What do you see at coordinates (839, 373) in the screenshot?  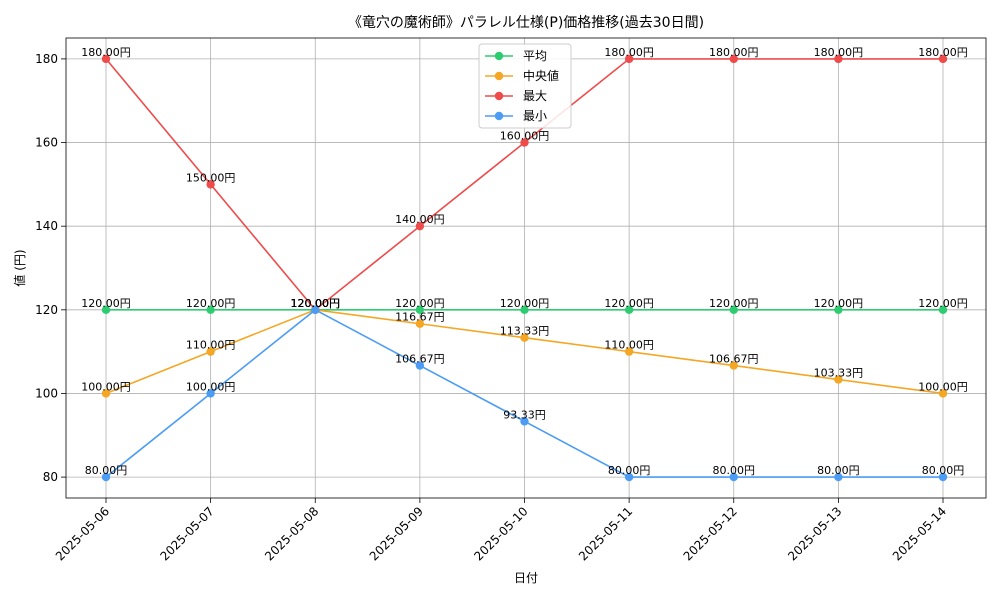 I see `data-label: 103.33円` at bounding box center [839, 373].